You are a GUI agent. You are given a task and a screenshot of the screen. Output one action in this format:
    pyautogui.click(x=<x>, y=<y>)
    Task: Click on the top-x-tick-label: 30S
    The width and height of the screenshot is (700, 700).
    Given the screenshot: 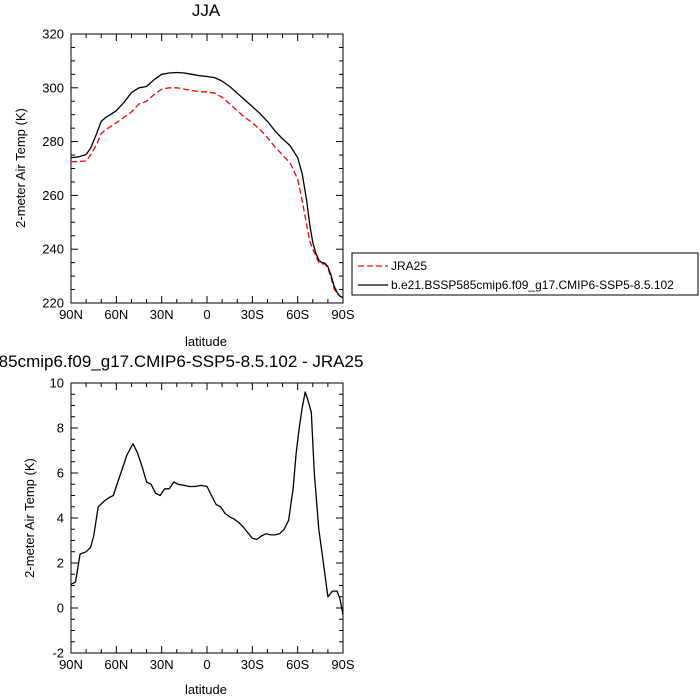 What is the action you would take?
    pyautogui.click(x=252, y=314)
    